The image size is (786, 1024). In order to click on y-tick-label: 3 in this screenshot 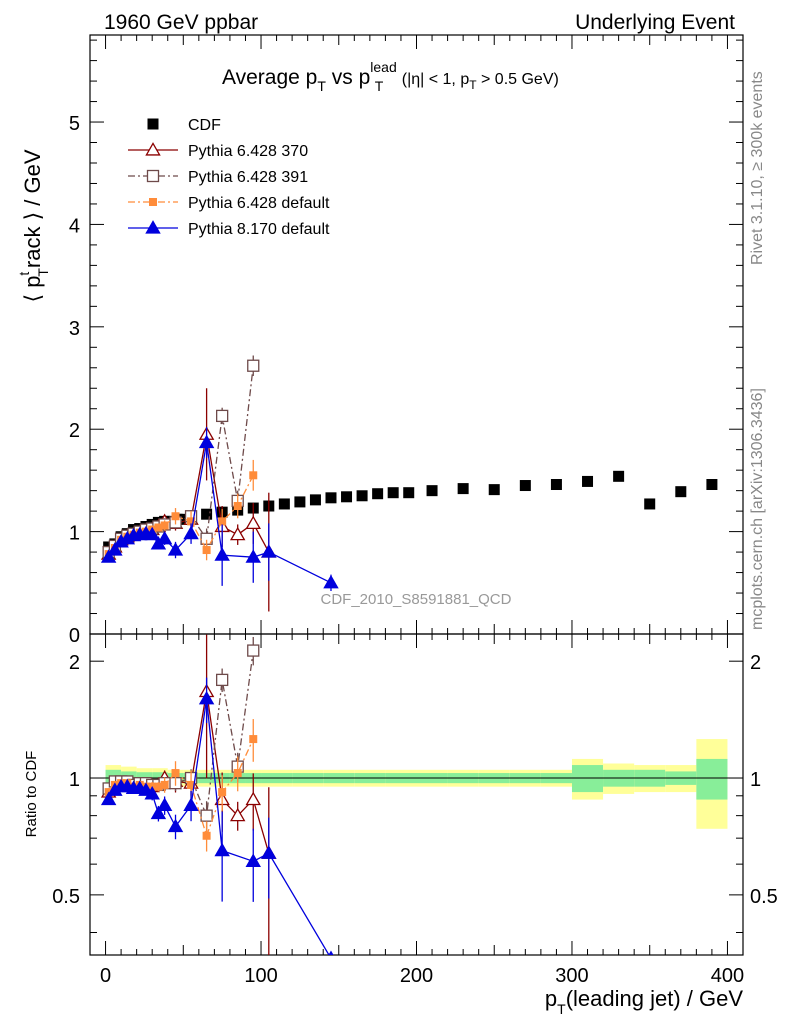, I will do `click(74, 329)`.